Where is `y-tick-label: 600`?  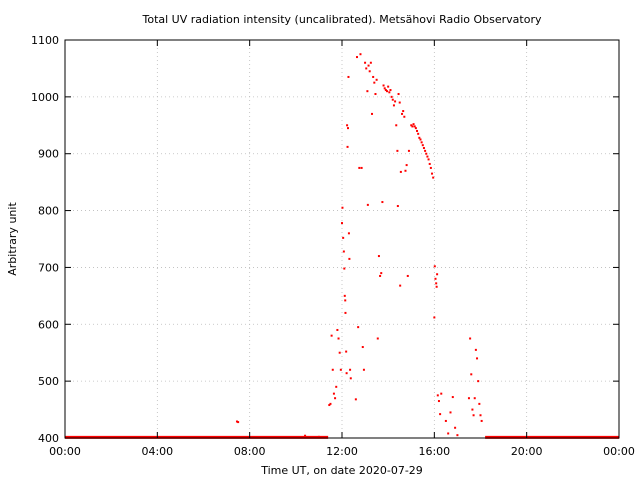 y-tick-label: 600 is located at coordinates (48, 324).